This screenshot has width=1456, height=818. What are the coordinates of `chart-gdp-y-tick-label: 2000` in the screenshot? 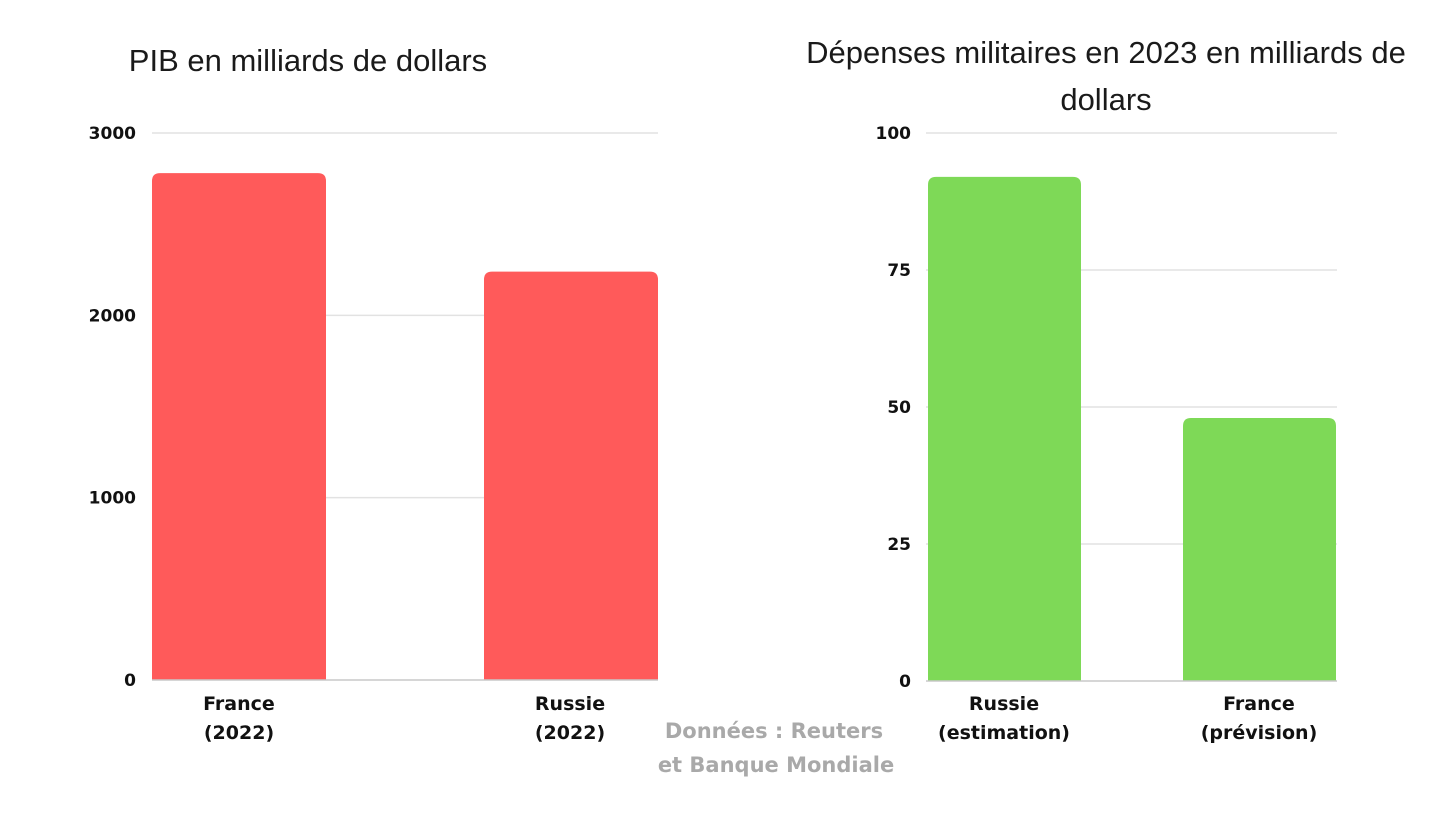 It's located at (112, 316).